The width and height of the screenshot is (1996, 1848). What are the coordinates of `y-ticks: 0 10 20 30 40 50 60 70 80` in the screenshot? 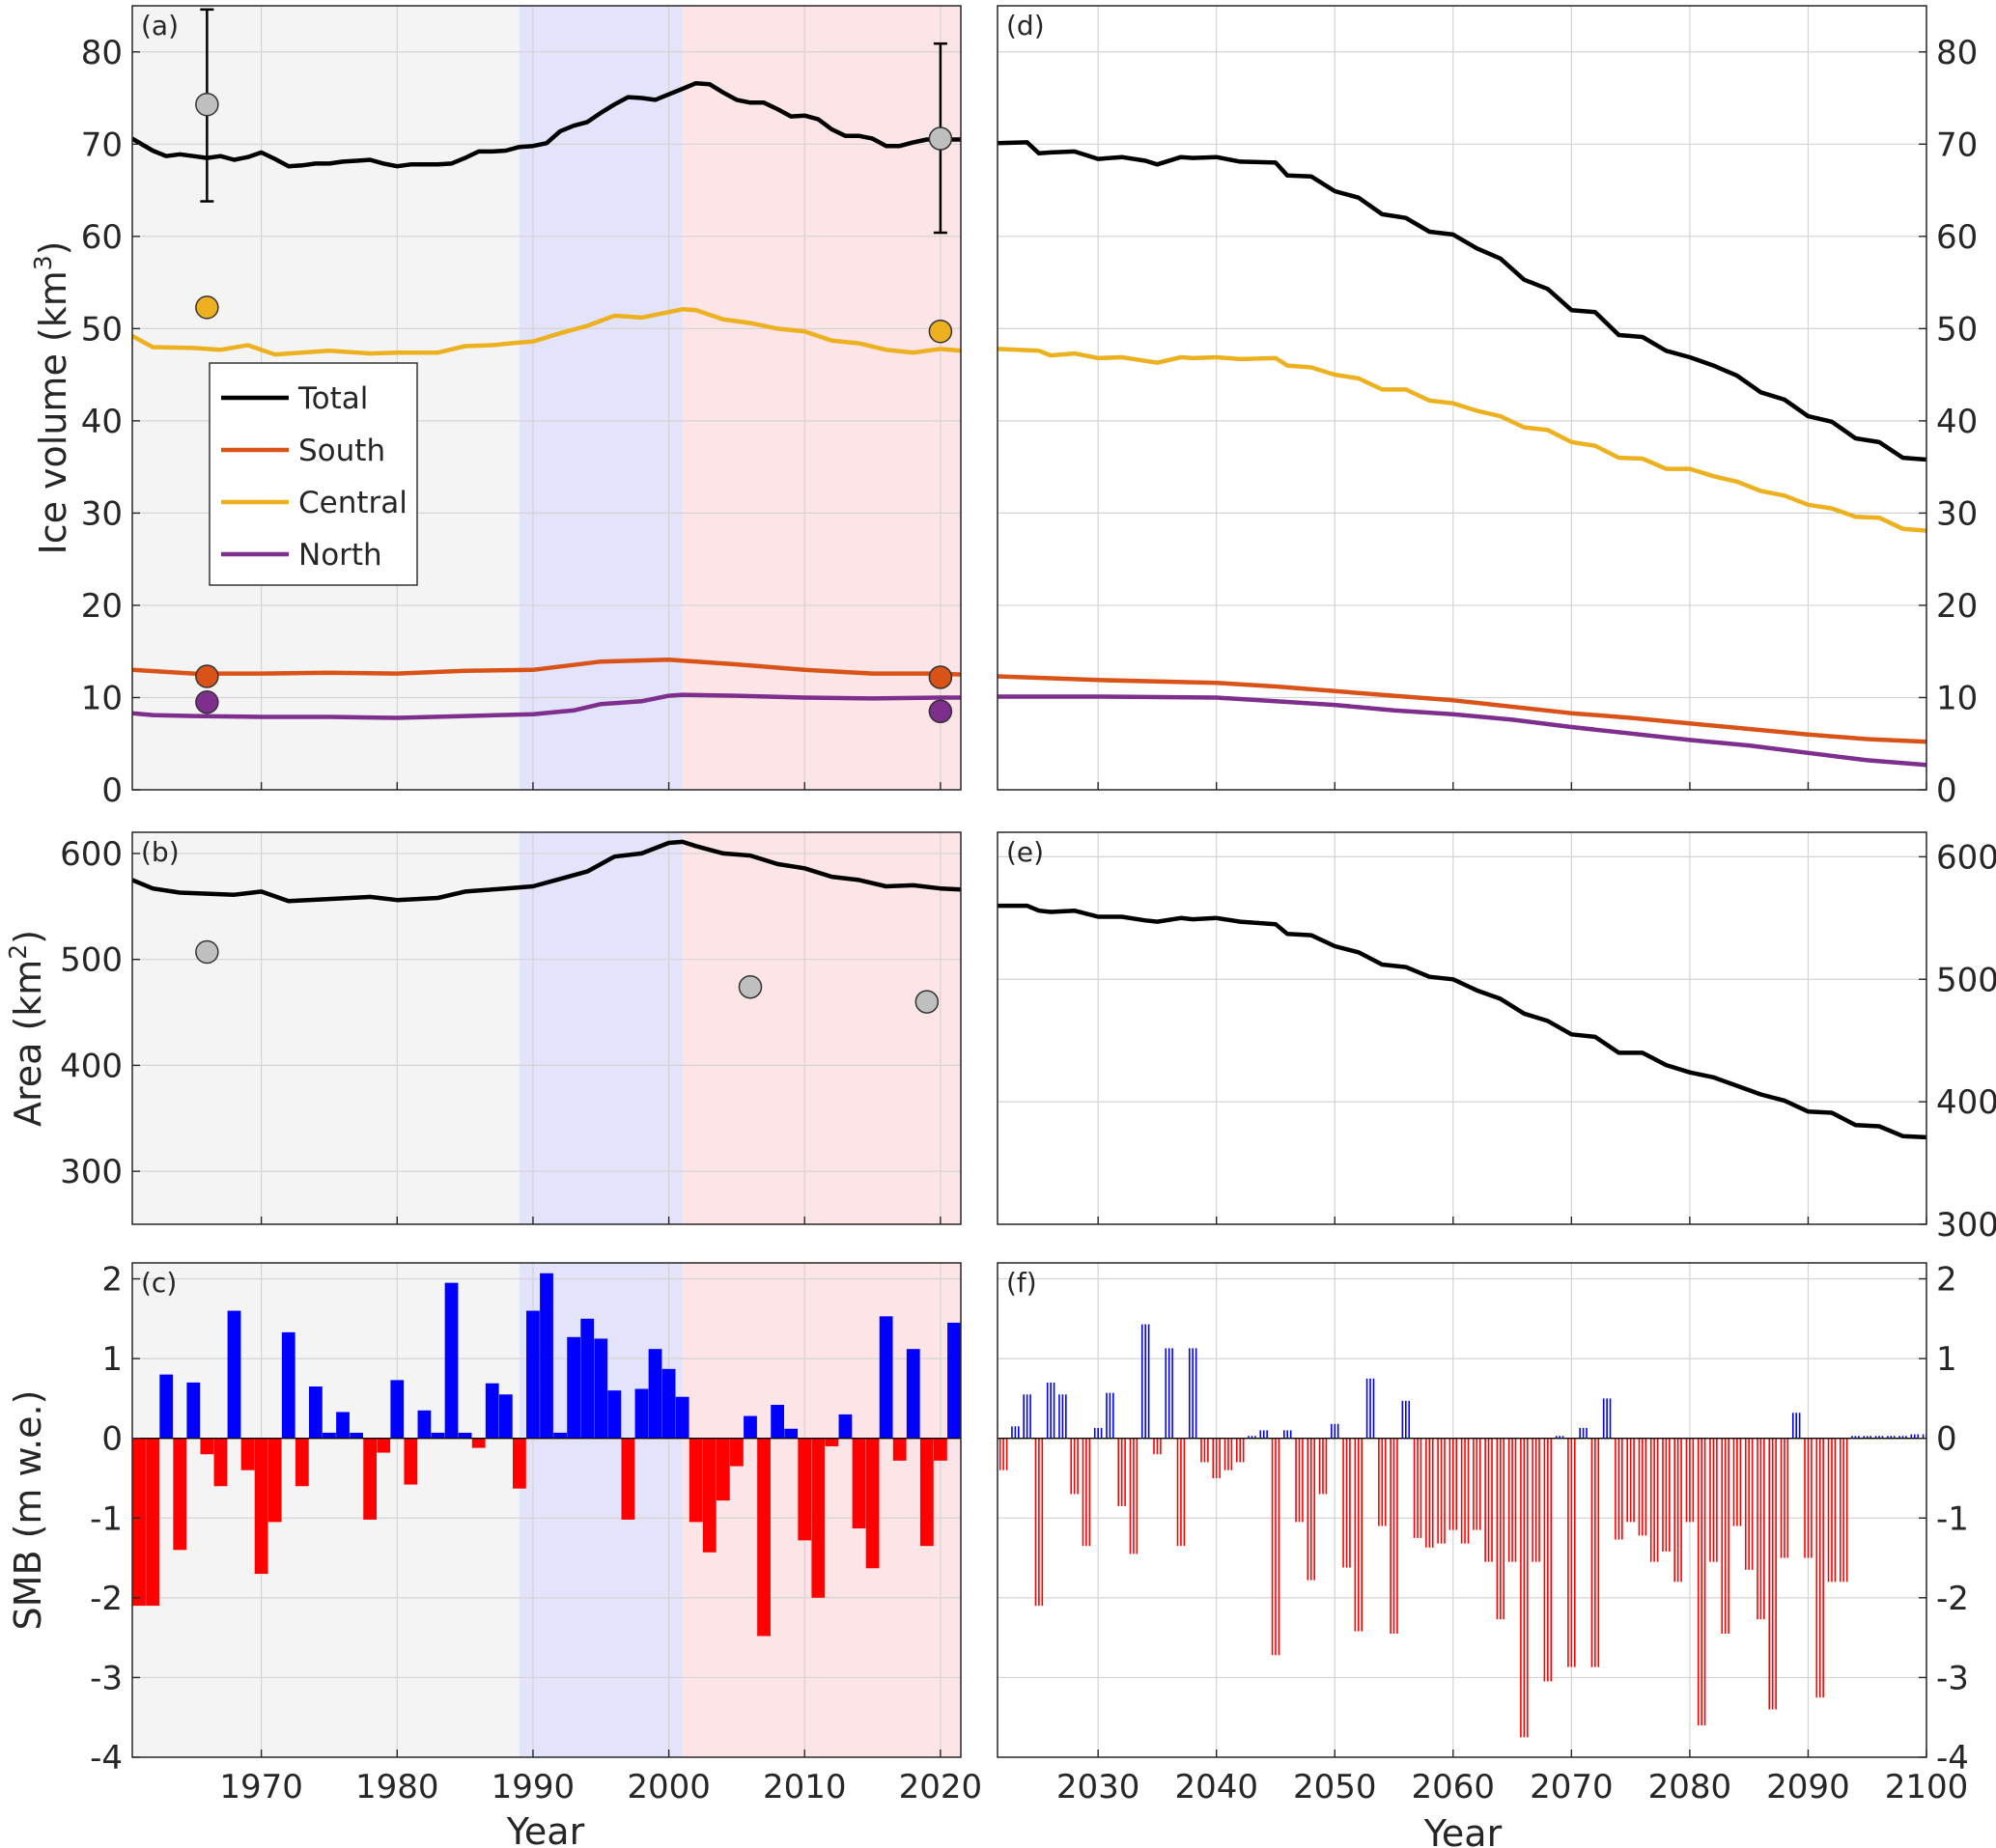 It's located at (110, 422).